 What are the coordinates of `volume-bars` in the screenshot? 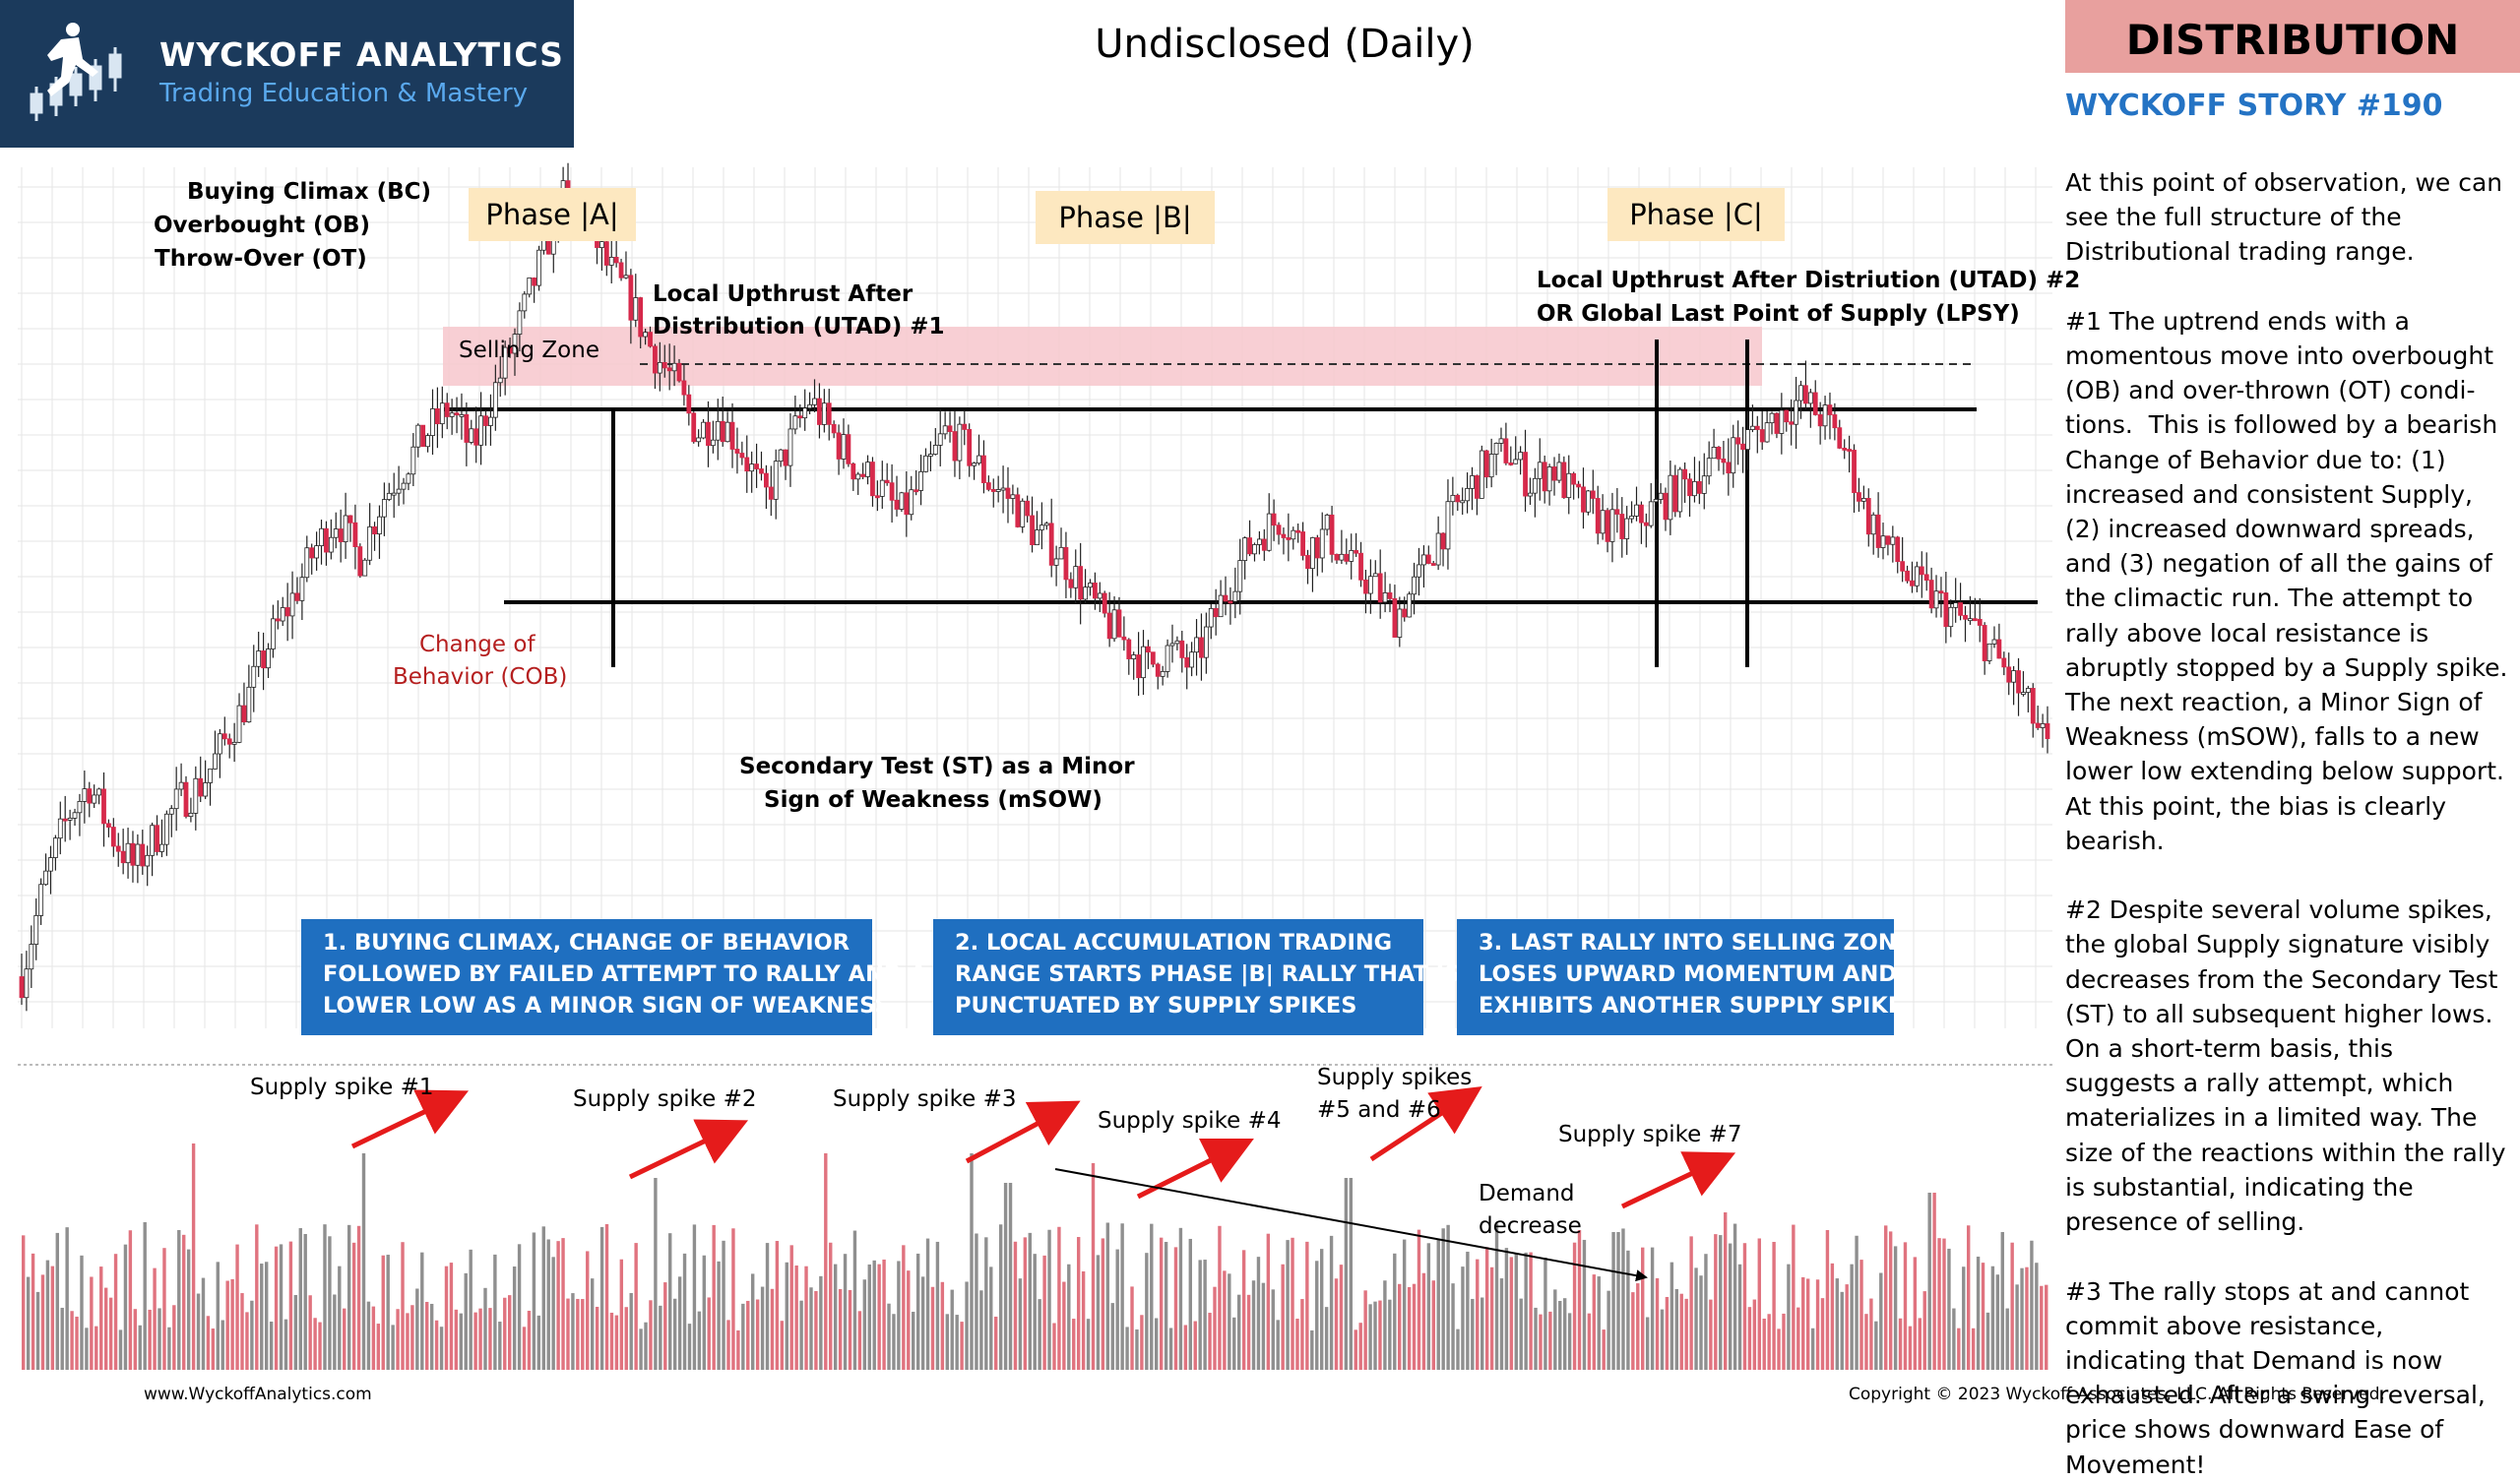 It's located at (1035, 1256).